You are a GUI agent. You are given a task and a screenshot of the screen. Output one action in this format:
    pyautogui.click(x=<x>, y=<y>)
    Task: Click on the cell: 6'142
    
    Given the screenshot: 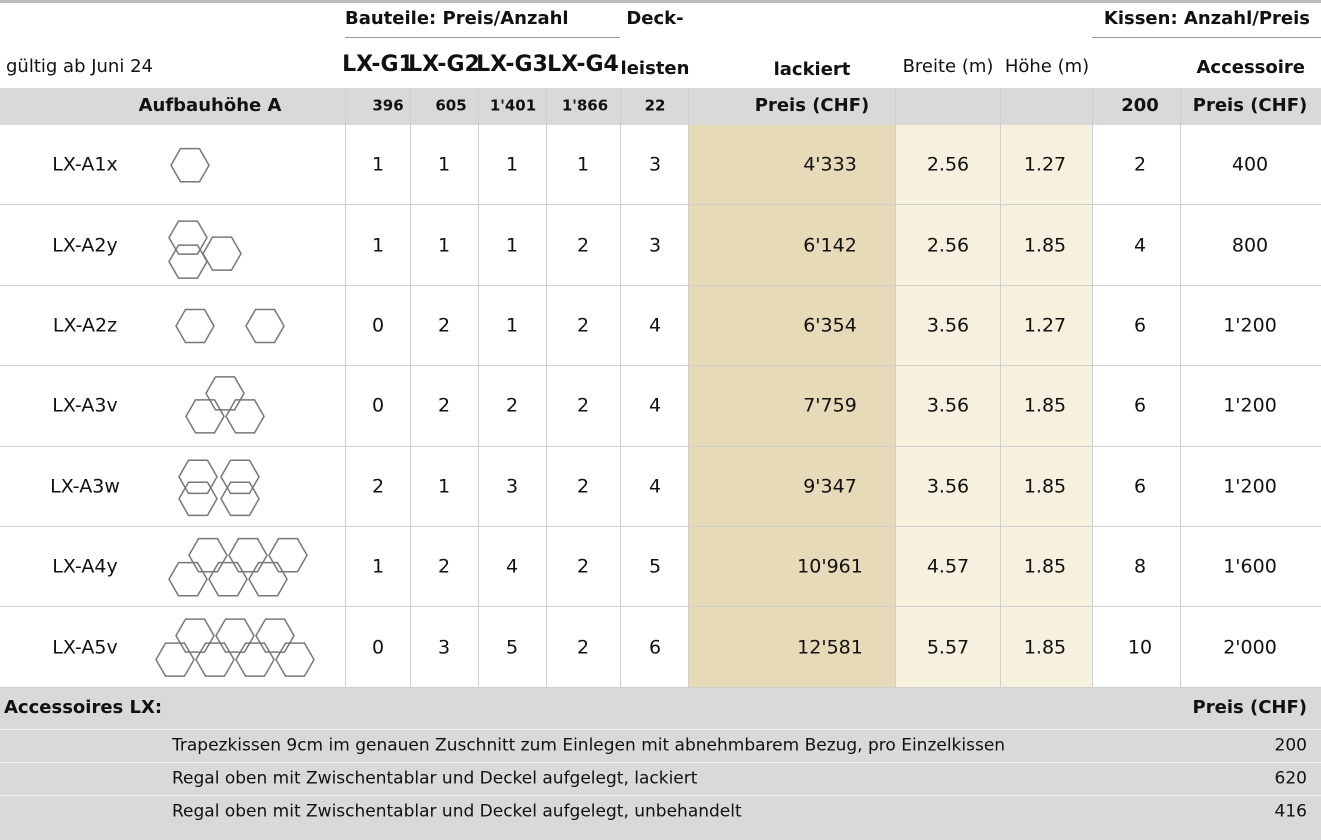 What is the action you would take?
    pyautogui.click(x=830, y=245)
    